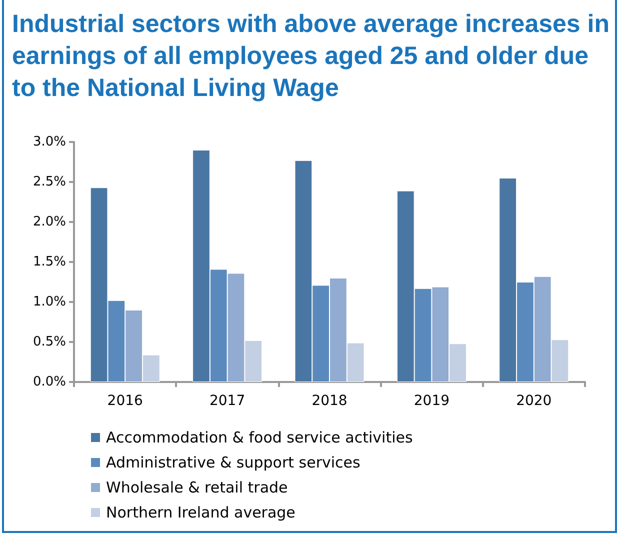 This screenshot has height=535, width=623. I want to click on x-tick-label: 2019, so click(432, 401).